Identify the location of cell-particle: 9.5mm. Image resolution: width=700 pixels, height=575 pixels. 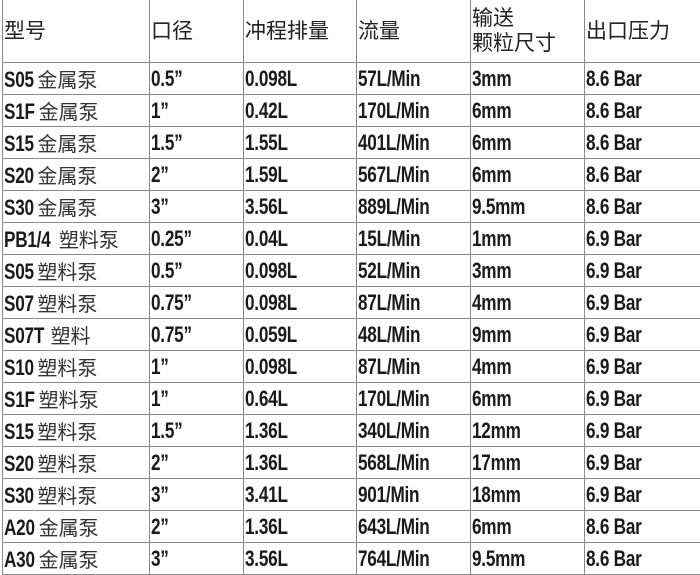
(528, 559).